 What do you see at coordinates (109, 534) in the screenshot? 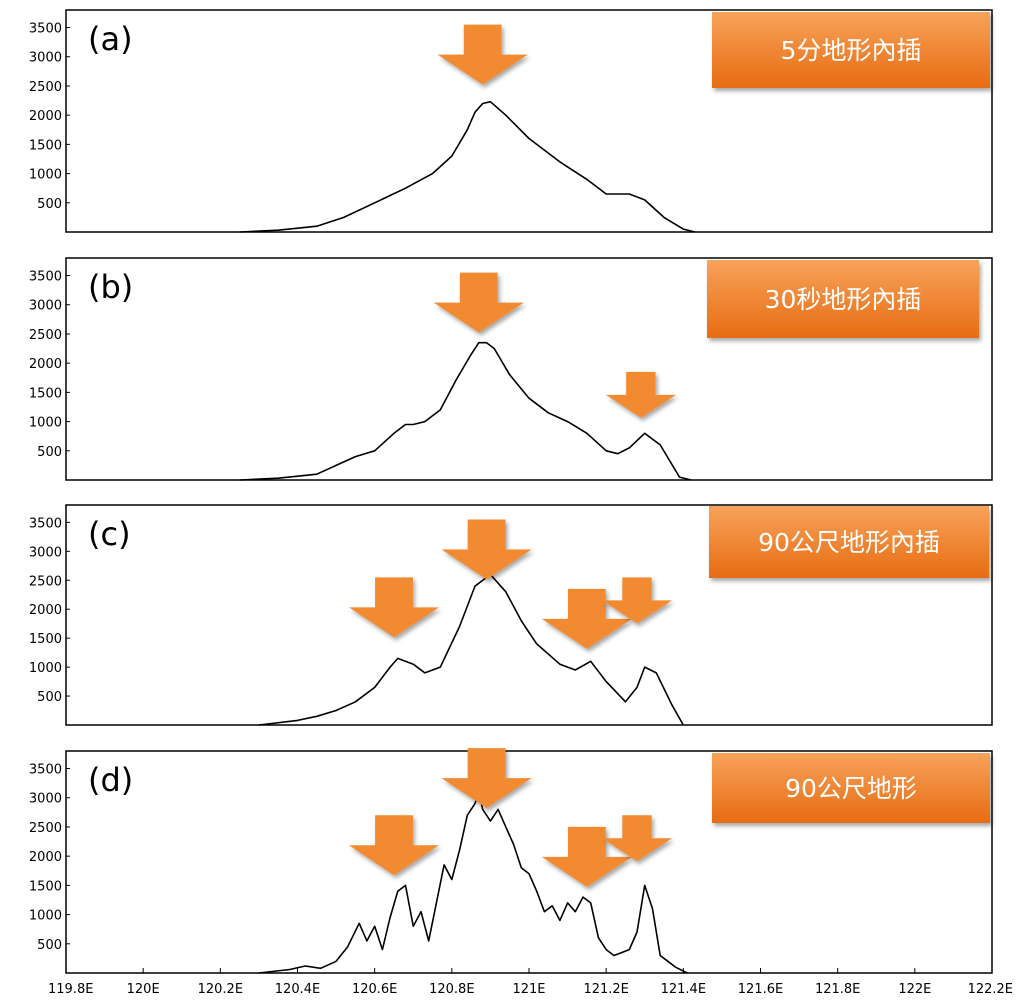
I see `panel-label: (c)` at bounding box center [109, 534].